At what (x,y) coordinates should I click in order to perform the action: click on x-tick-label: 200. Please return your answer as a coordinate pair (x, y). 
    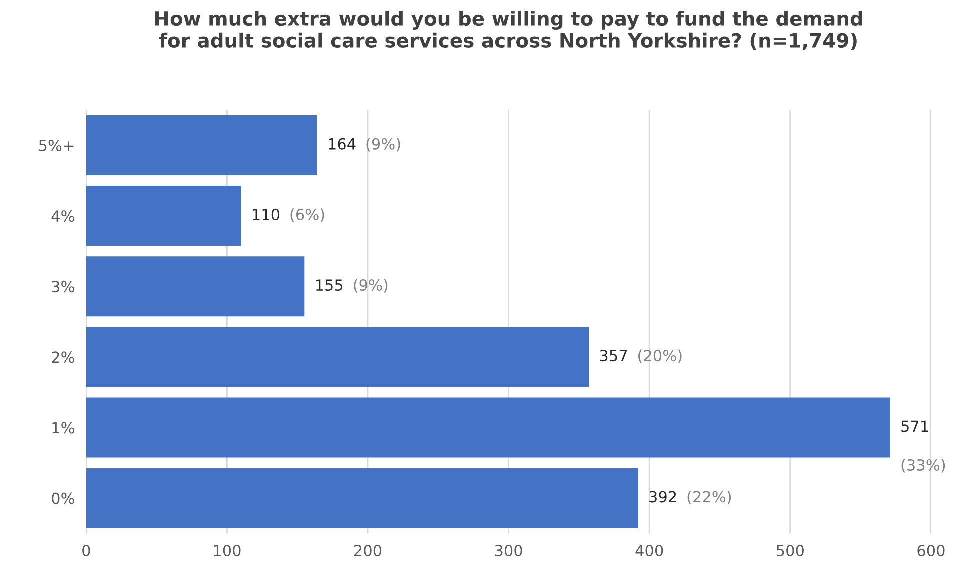
    Looking at the image, I should click on (368, 550).